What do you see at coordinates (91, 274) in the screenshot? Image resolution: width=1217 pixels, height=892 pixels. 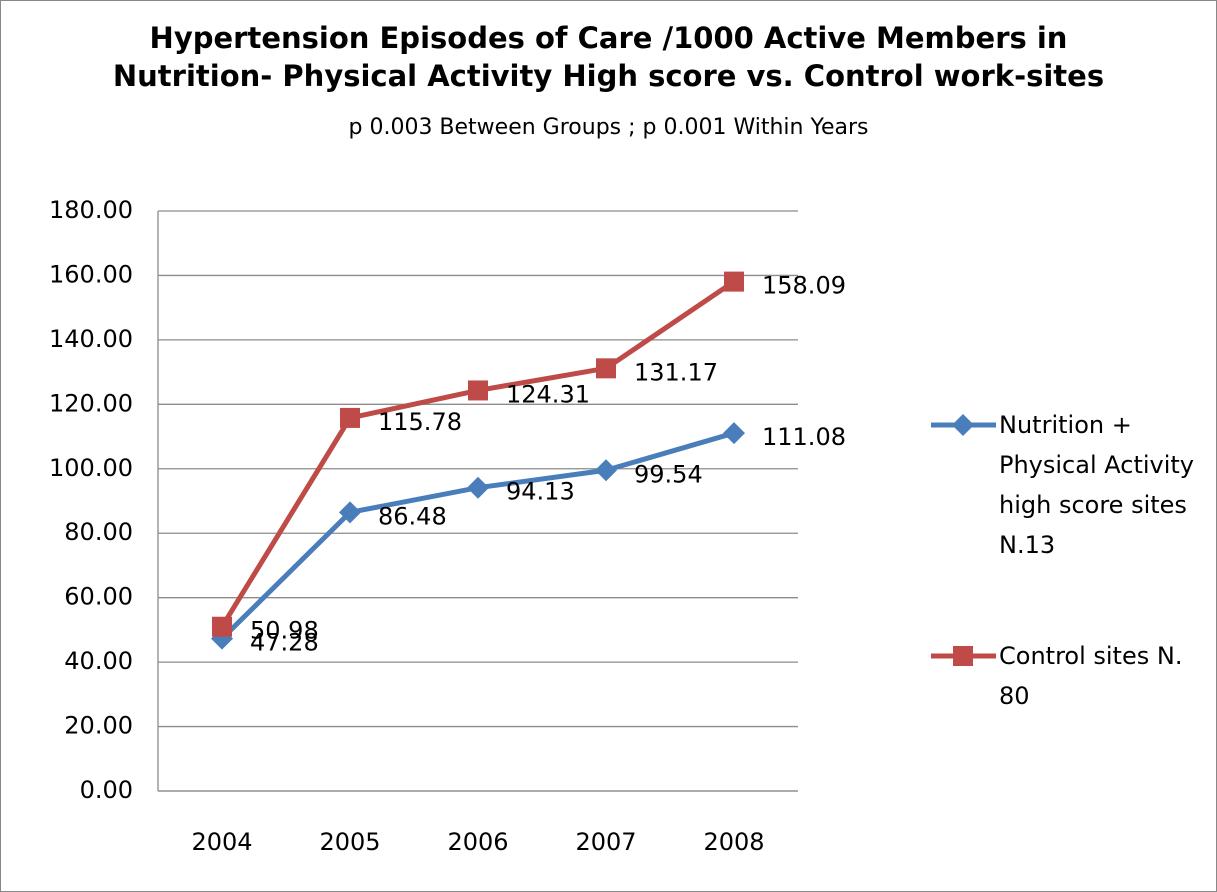 I see `y-tick-label: 160.00` at bounding box center [91, 274].